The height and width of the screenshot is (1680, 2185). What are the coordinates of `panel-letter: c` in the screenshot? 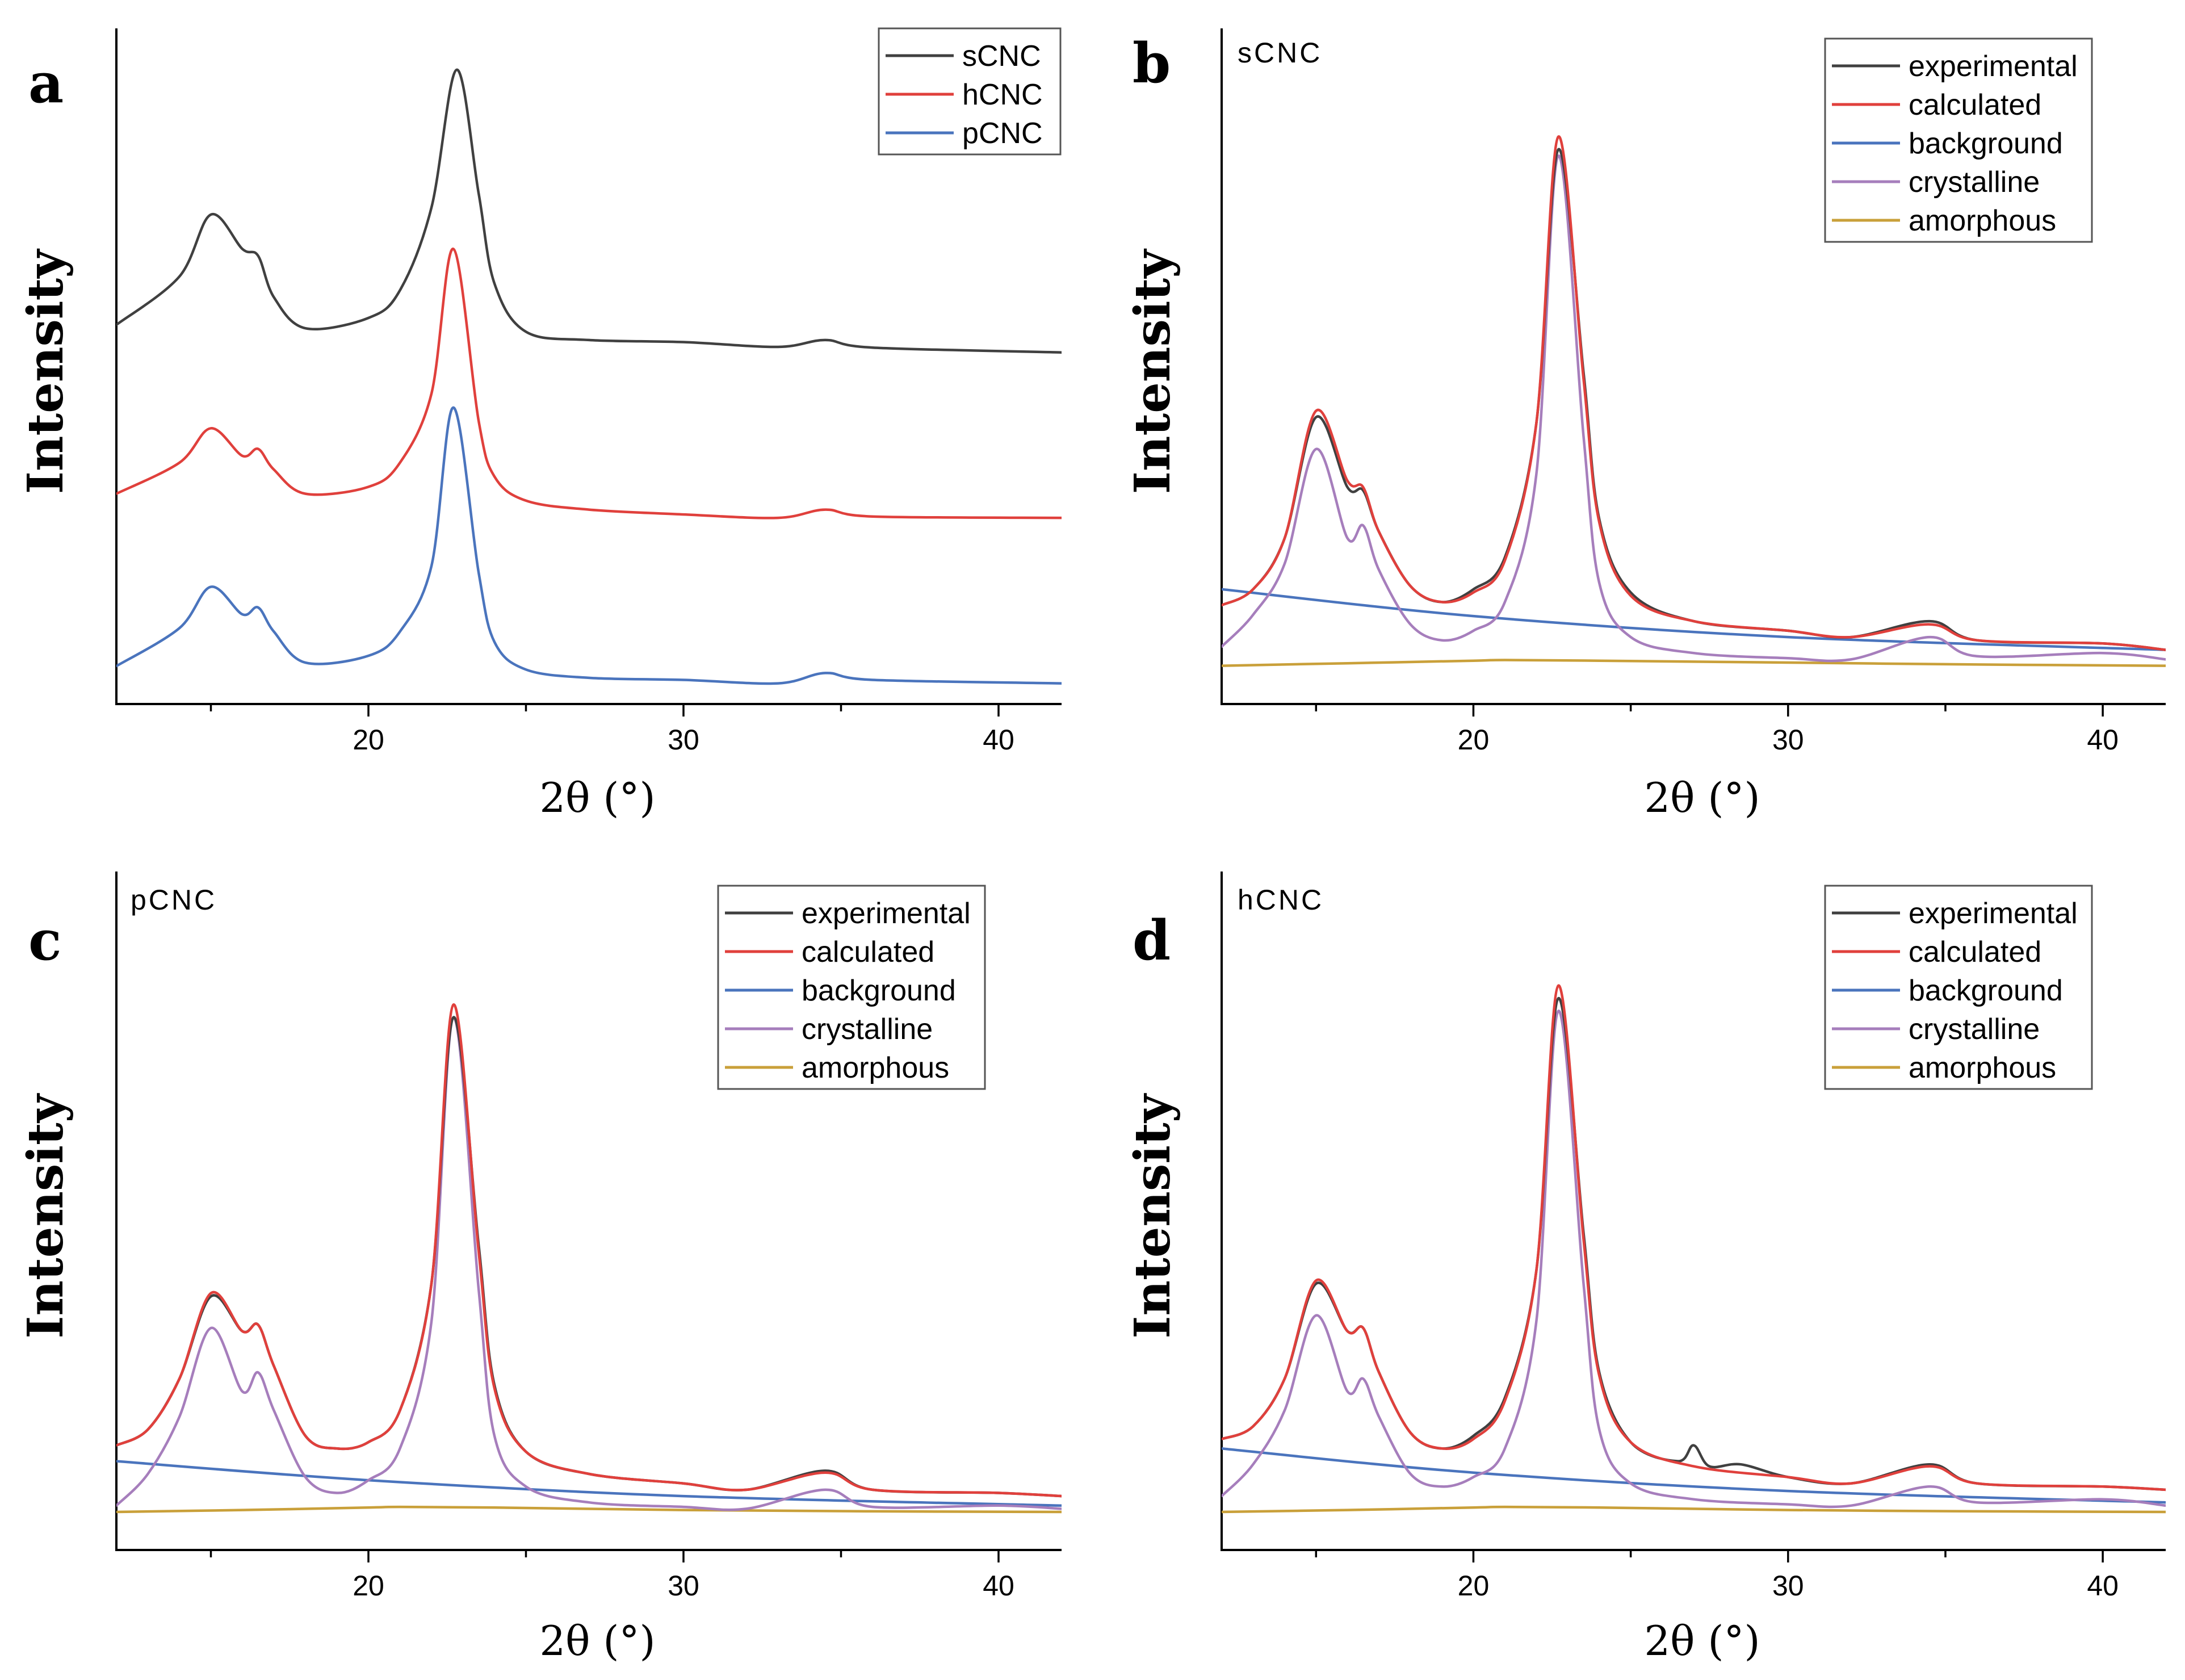 It's located at (45, 941).